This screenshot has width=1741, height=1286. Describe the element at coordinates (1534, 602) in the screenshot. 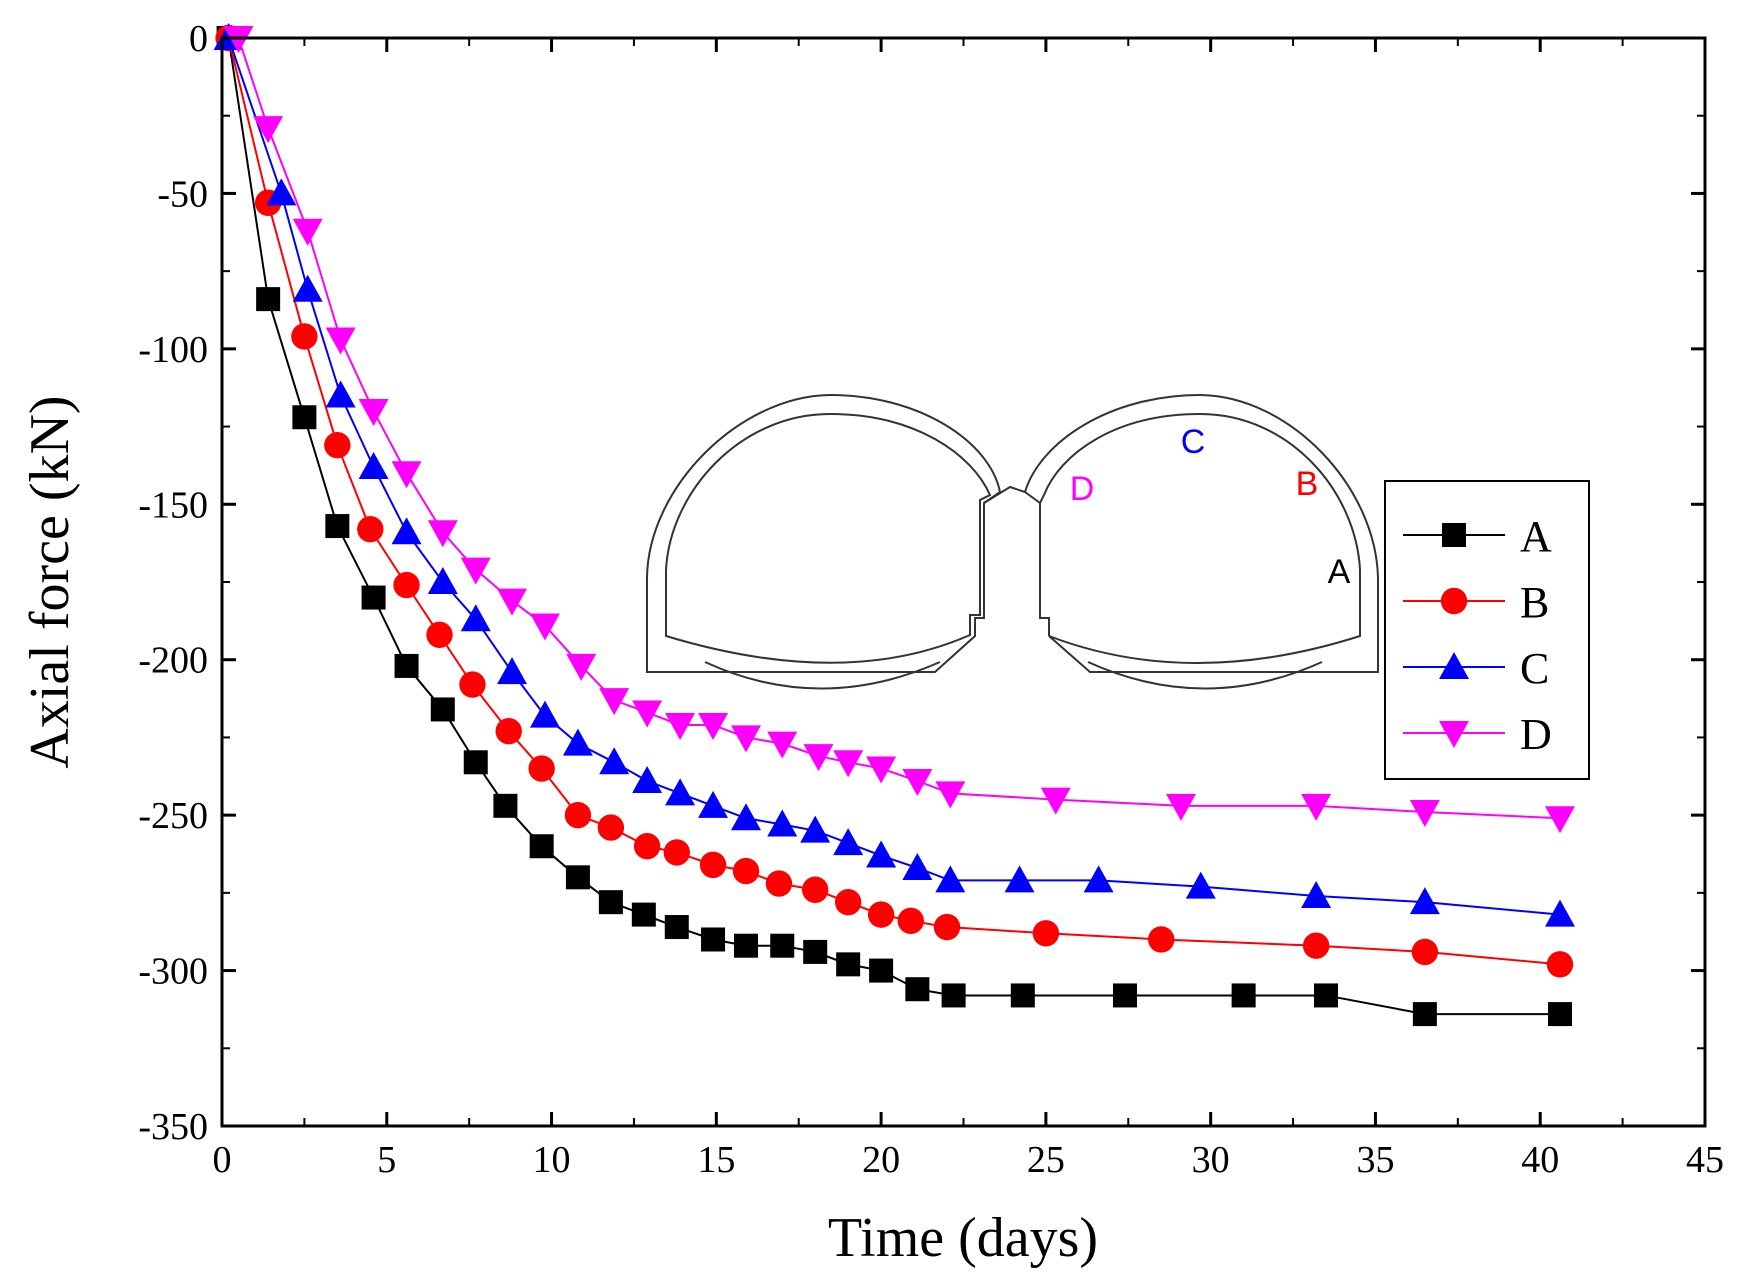

I see `legend-label-B: B` at that location.